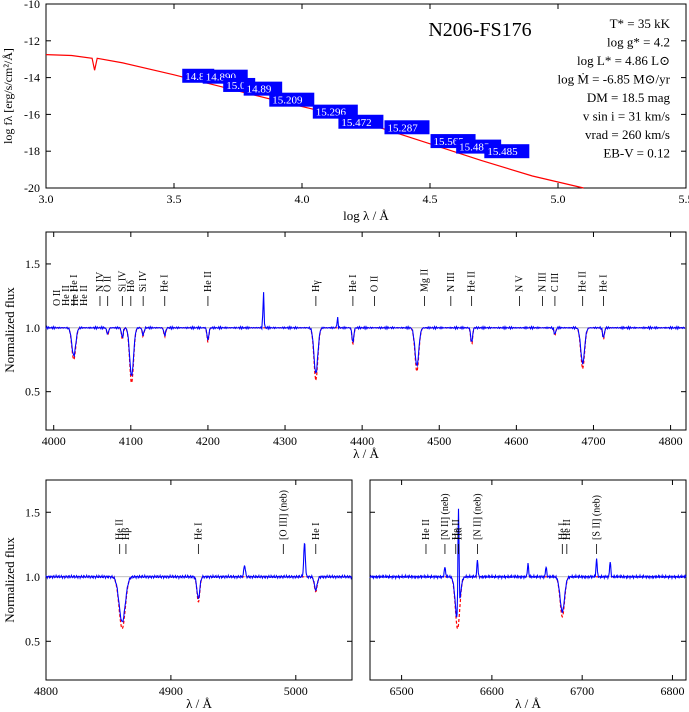  Describe the element at coordinates (439, 441) in the screenshot. I see `blue-spectrum-x-tick-label: 4500` at that location.